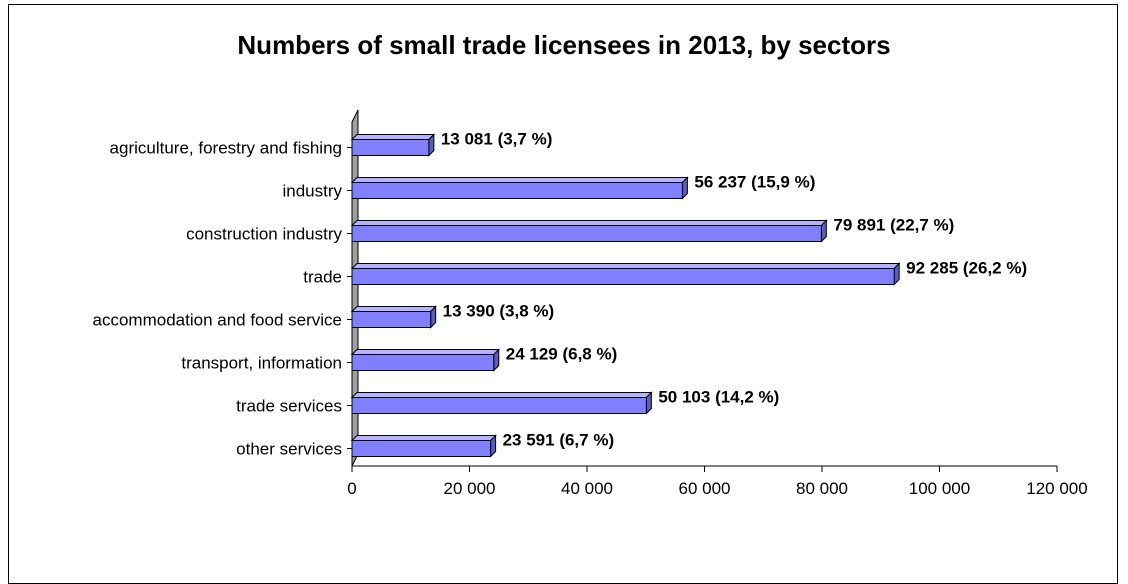  Describe the element at coordinates (718, 397) in the screenshot. I see `data-label: 50 103 (14,2 %)` at that location.